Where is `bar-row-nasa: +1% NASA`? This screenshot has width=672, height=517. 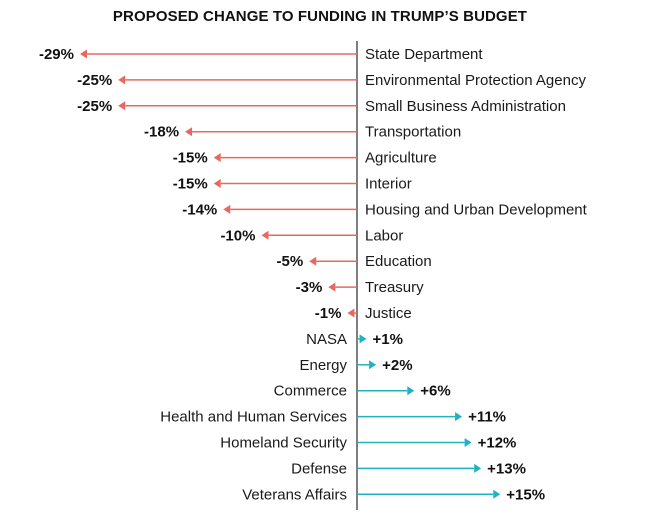
bar-row-nasa: +1% NASA is located at coordinates (354, 339).